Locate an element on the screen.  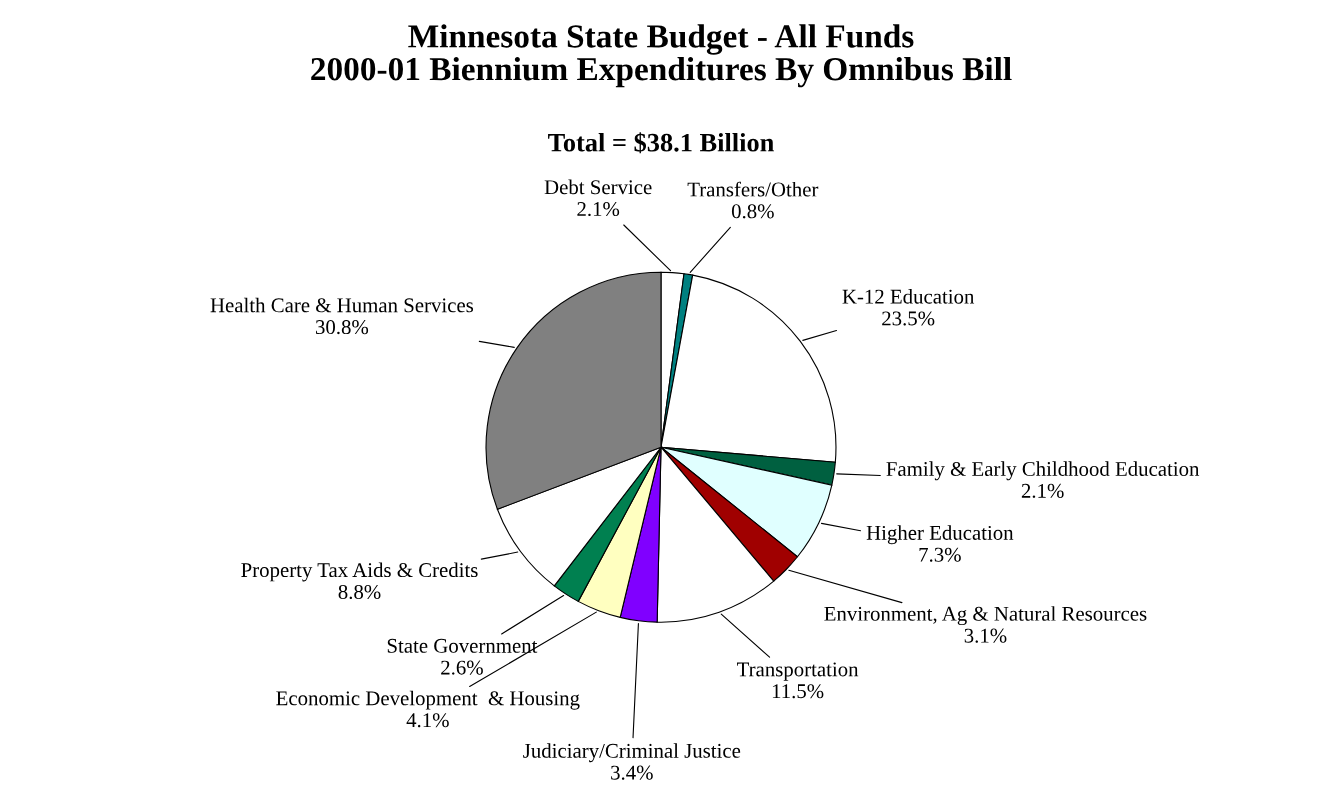
chart-title: Minnesota State Budget - All Funds 2000-01 Biennium Expenditures By Omnibus Bill is located at coordinates (661, 56).